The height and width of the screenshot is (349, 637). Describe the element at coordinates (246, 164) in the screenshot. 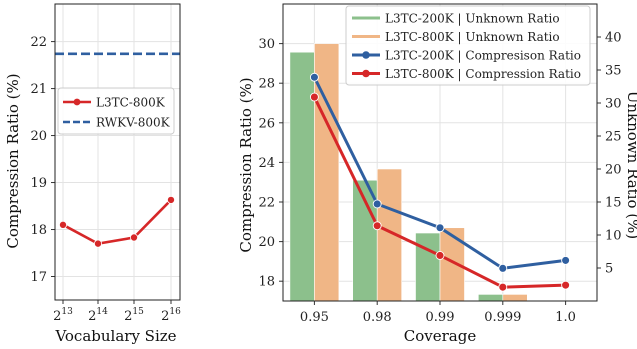

I see `right-chart-ylabel: Compression Ratio (%)` at that location.